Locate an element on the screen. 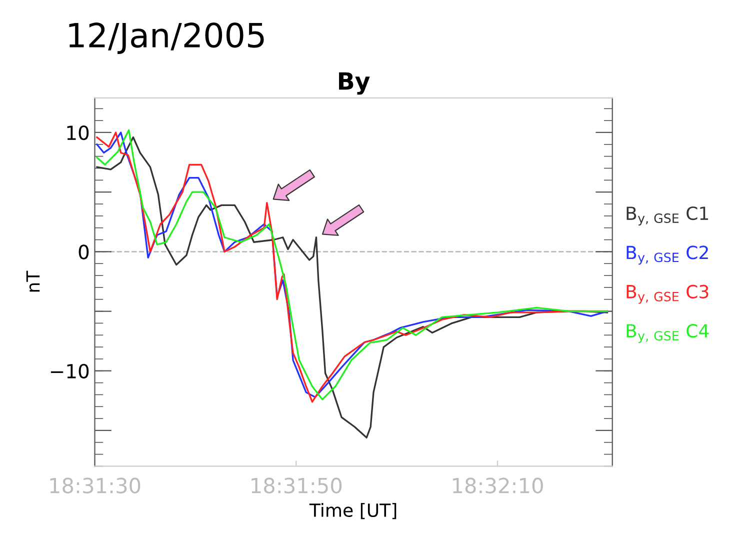 The height and width of the screenshot is (544, 729). text: B$_{y,GSE}$ C2 is located at coordinates (667, 255).